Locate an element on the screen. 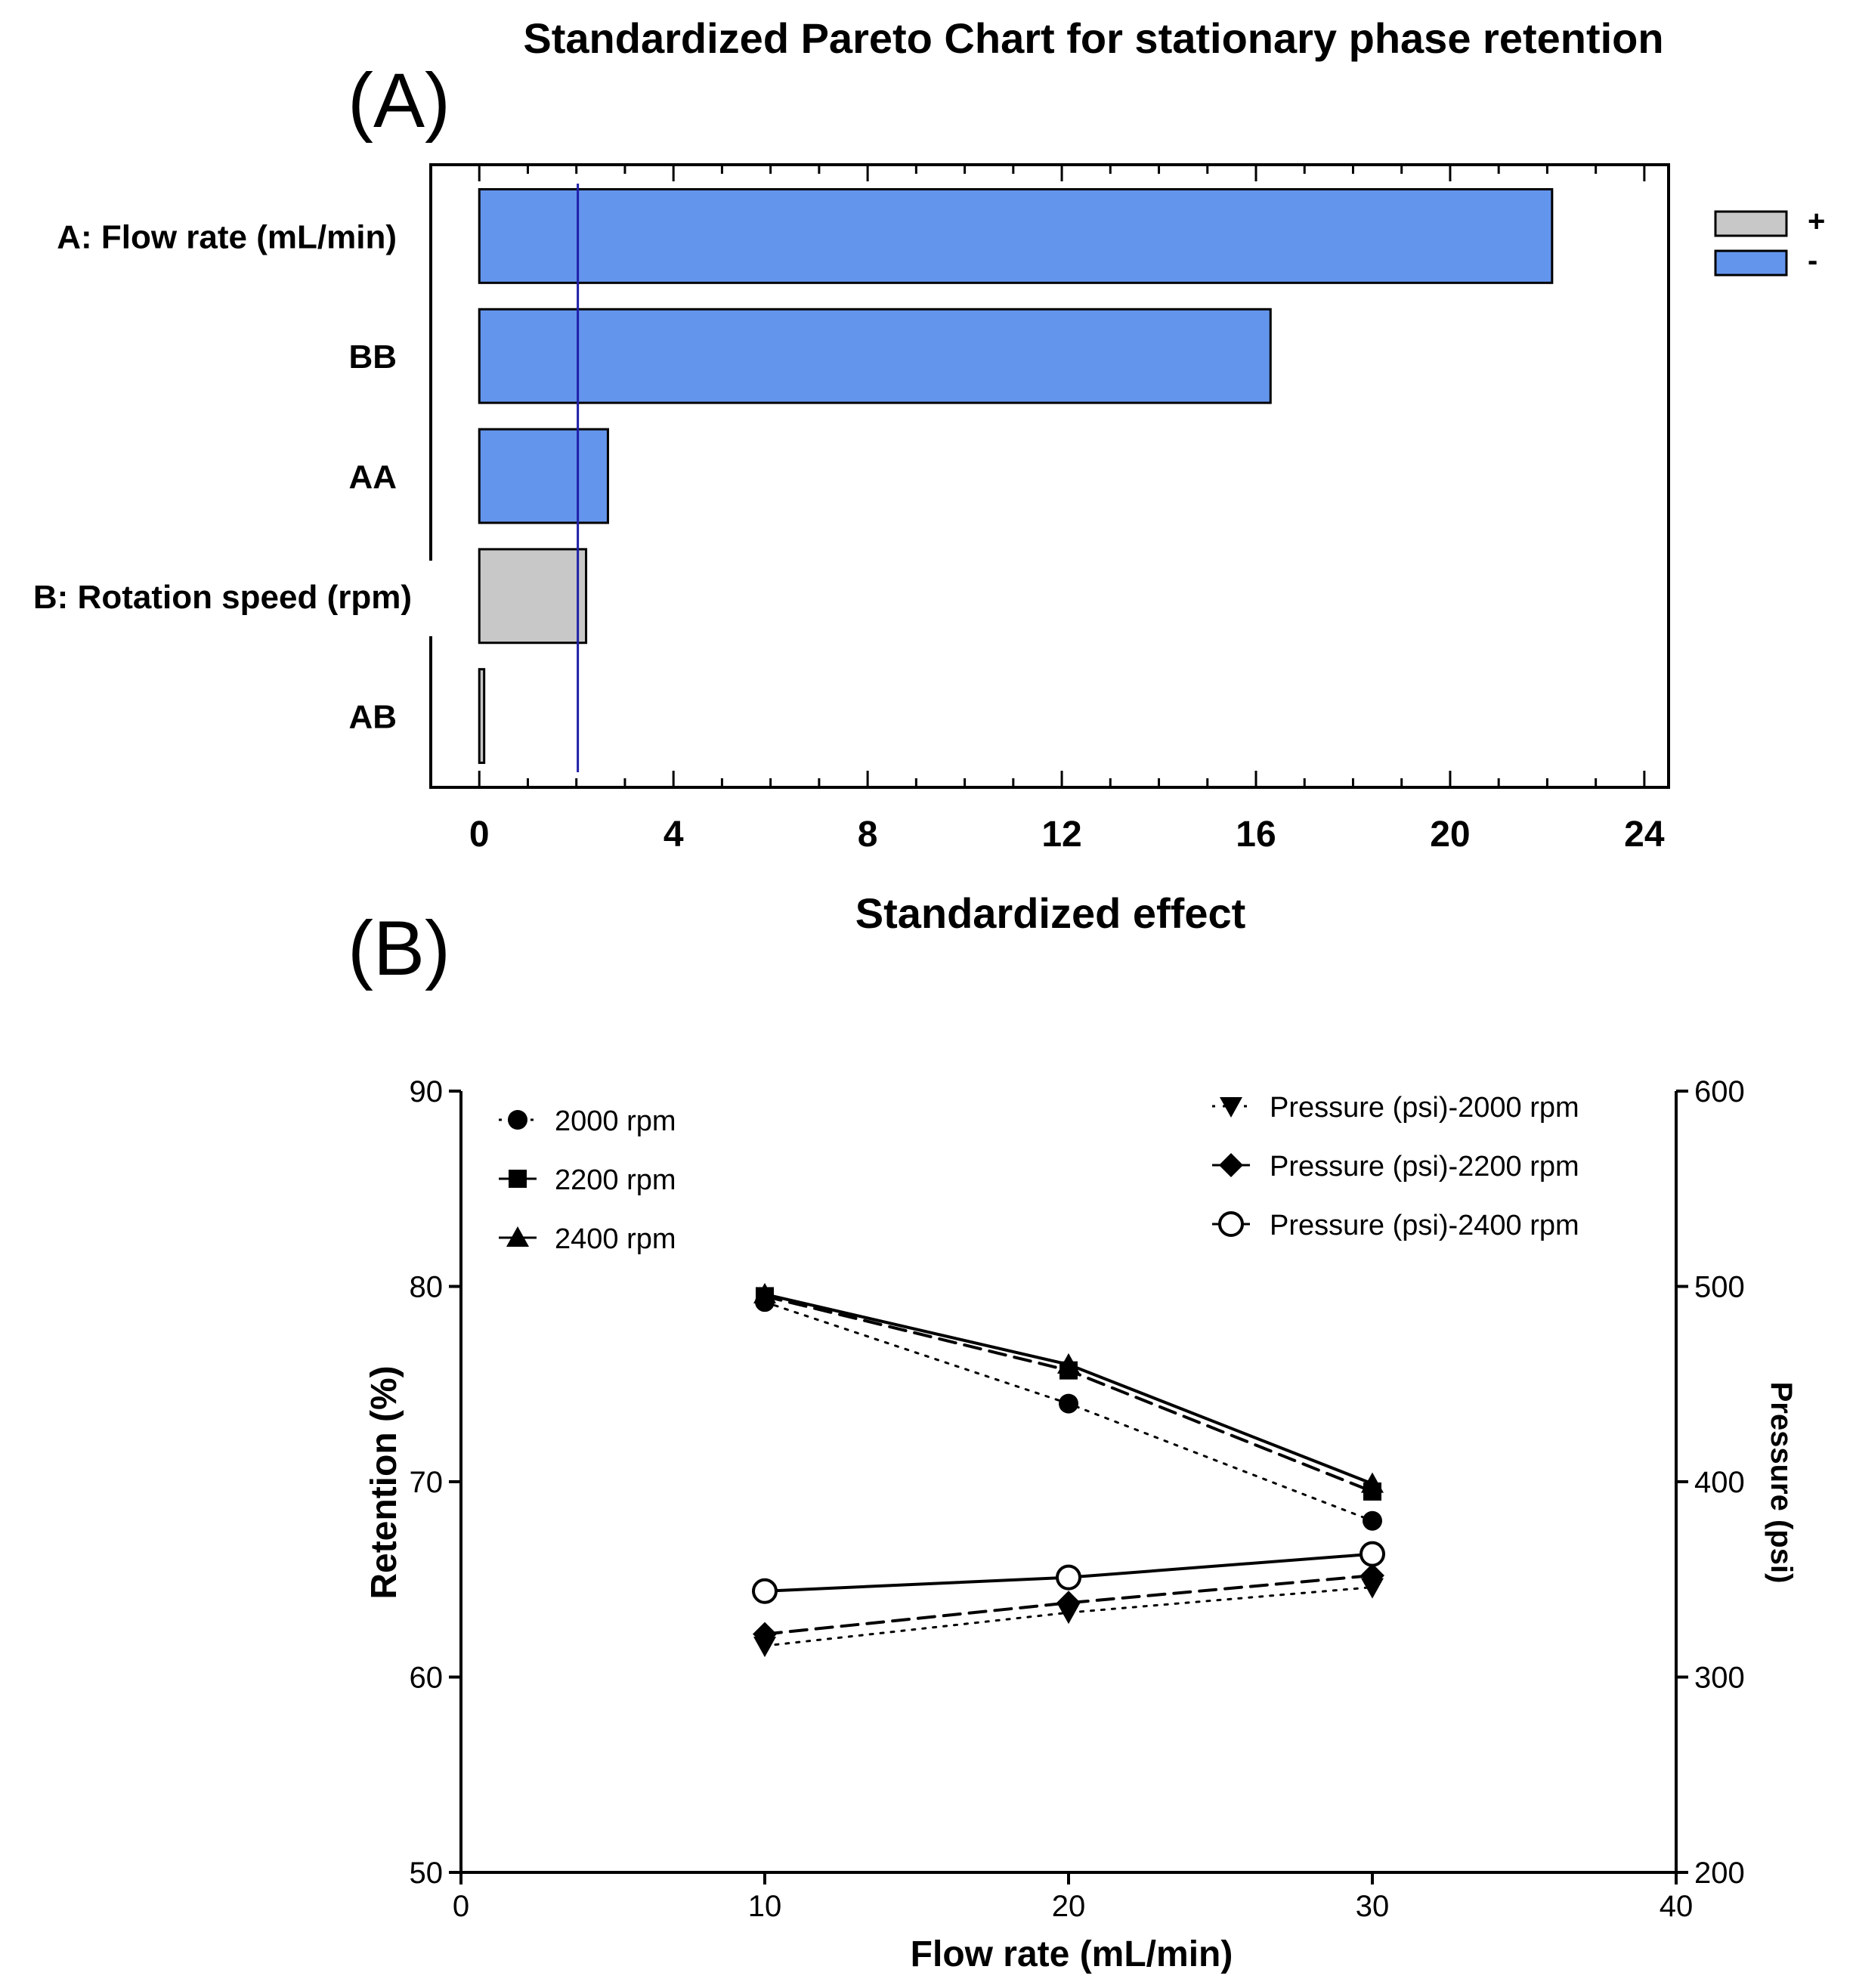  line-y2-tick-label: 600 is located at coordinates (1719, 1091).